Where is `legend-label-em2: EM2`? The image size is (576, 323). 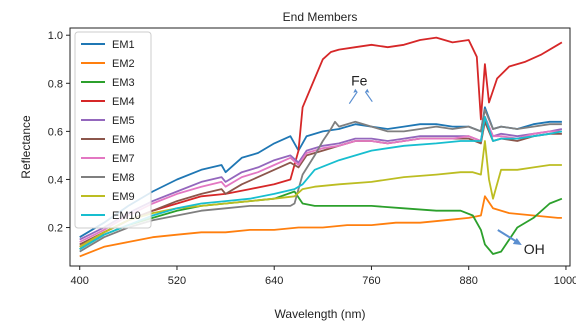
legend-label-em2: EM2 is located at coordinates (123, 64).